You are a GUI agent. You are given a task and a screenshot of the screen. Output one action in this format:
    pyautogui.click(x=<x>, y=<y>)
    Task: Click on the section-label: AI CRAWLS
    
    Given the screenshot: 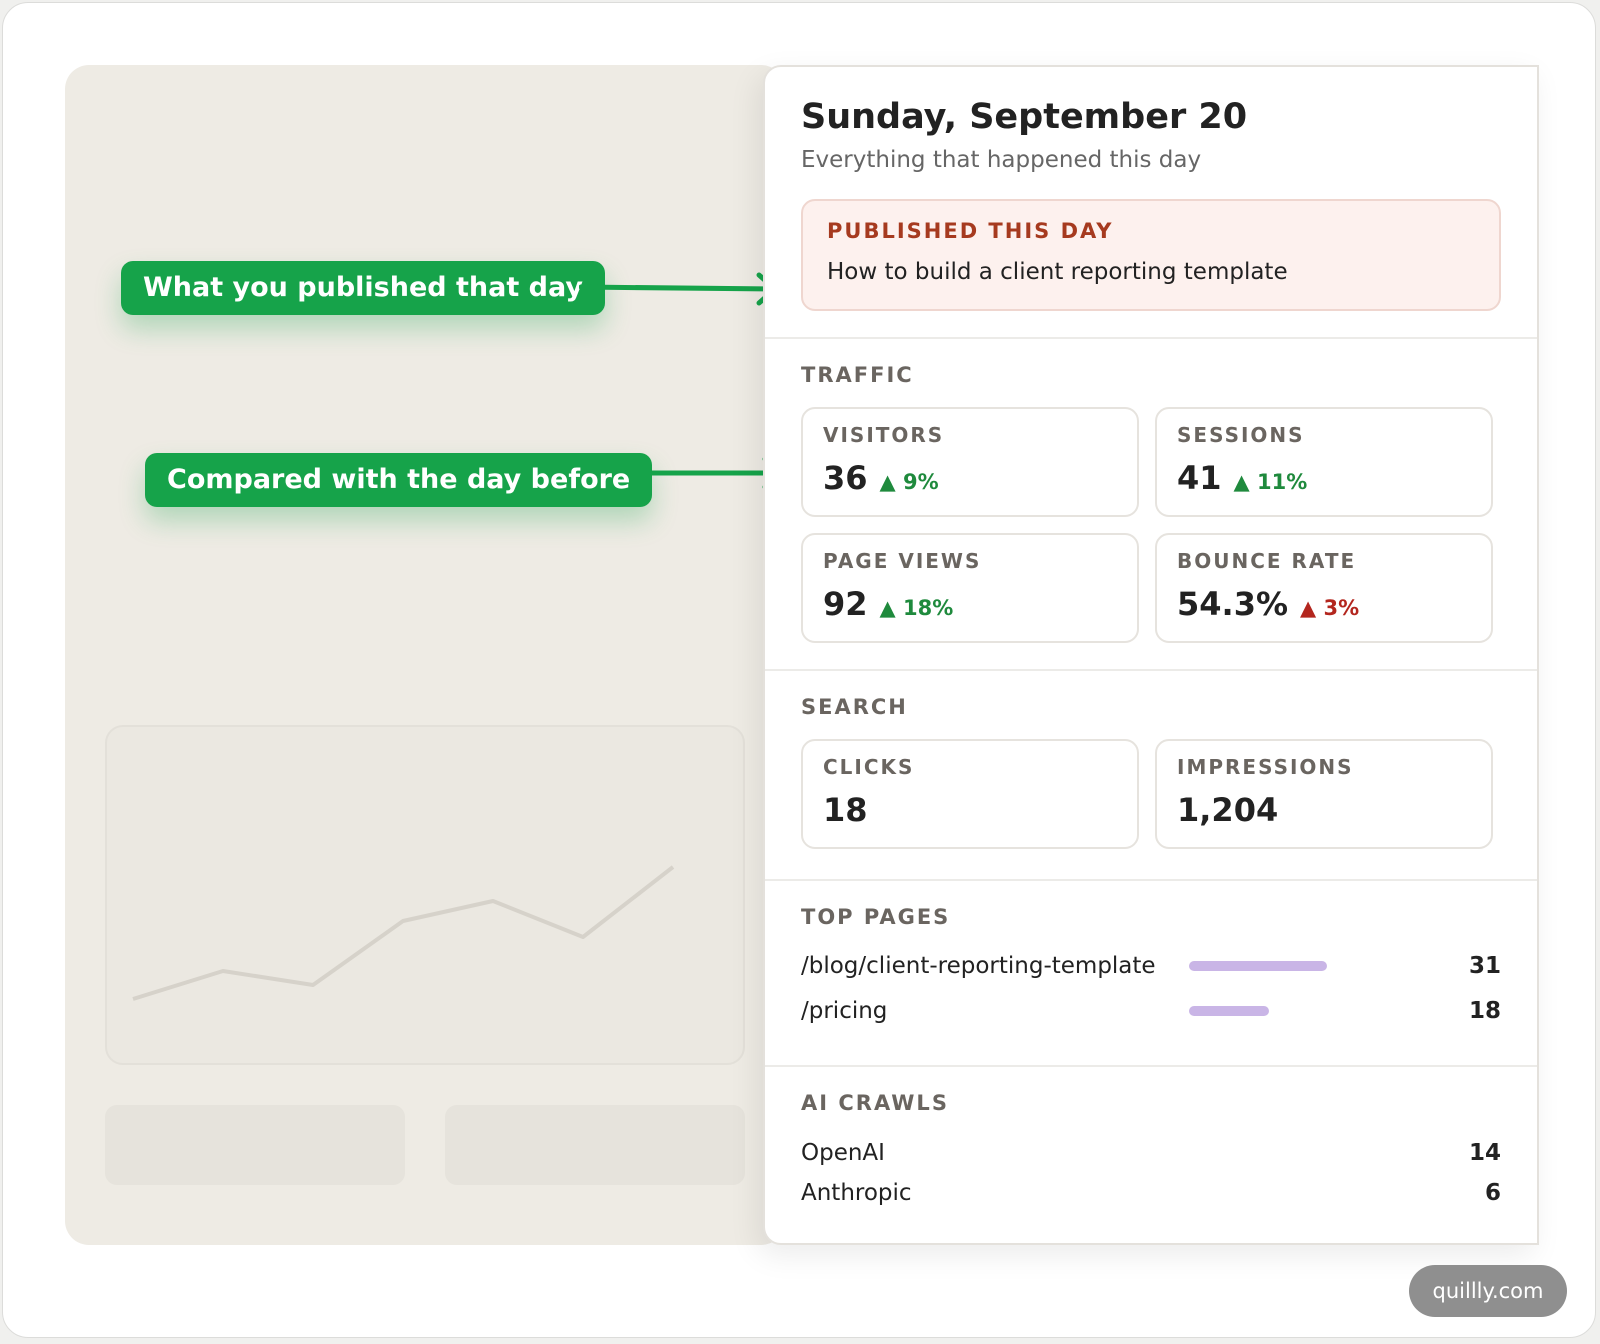 What is the action you would take?
    pyautogui.click(x=875, y=1103)
    